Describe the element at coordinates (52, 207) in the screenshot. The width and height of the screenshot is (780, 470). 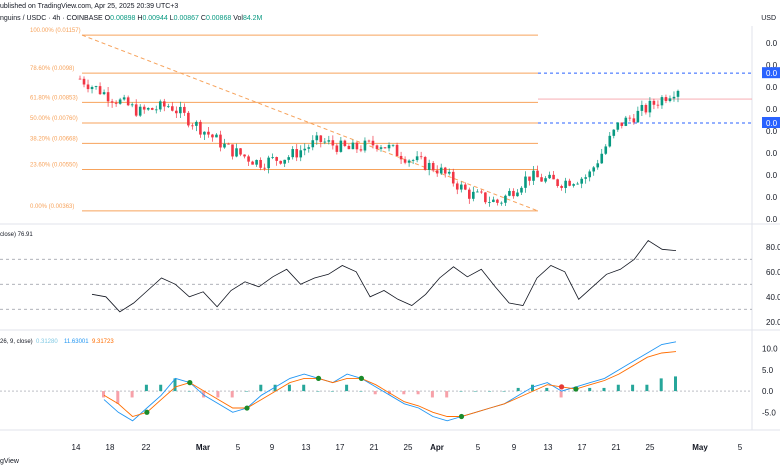
I see `fib-level-label: 0.00% (0.00363)` at that location.